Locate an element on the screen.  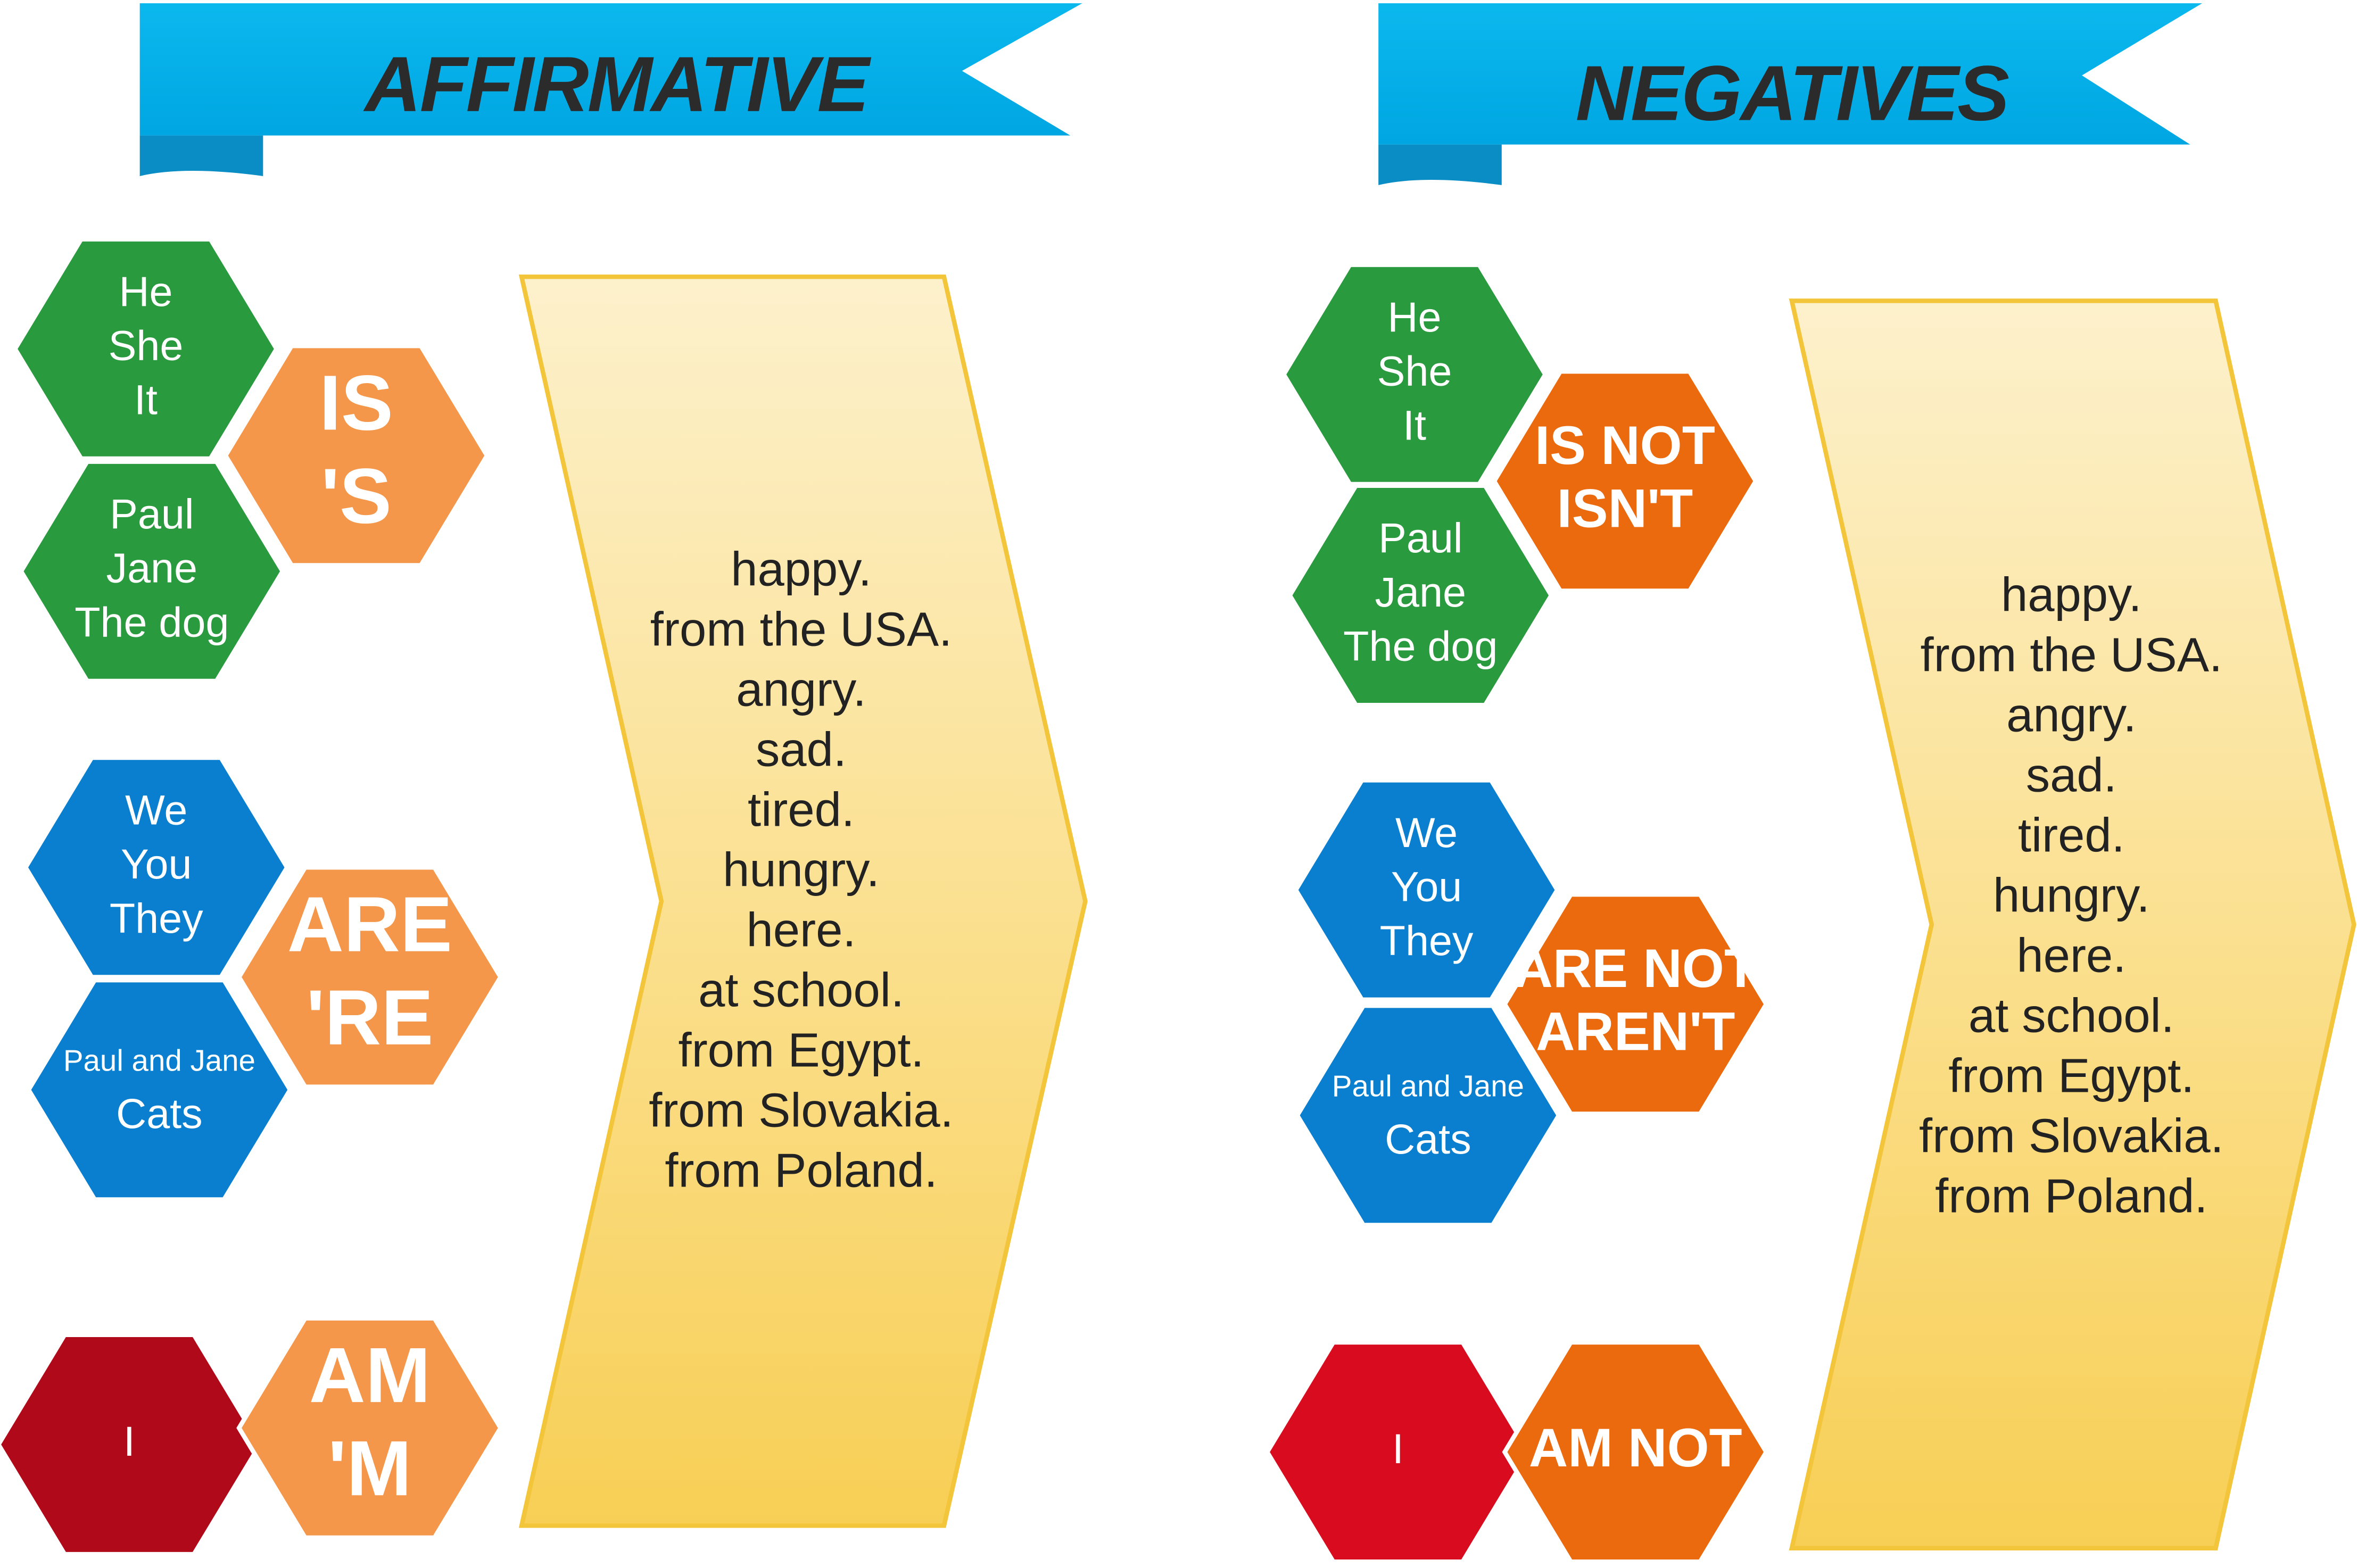
verb-text: ARE is located at coordinates (370, 925).